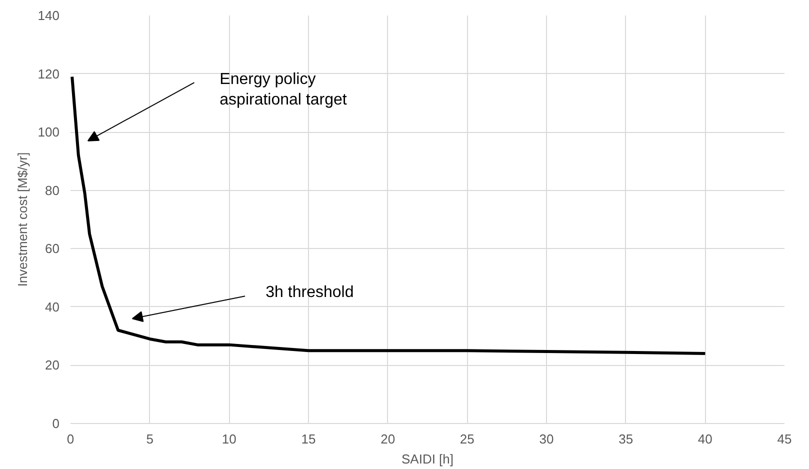 The width and height of the screenshot is (809, 469). I want to click on x-tick-label: 15, so click(308, 439).